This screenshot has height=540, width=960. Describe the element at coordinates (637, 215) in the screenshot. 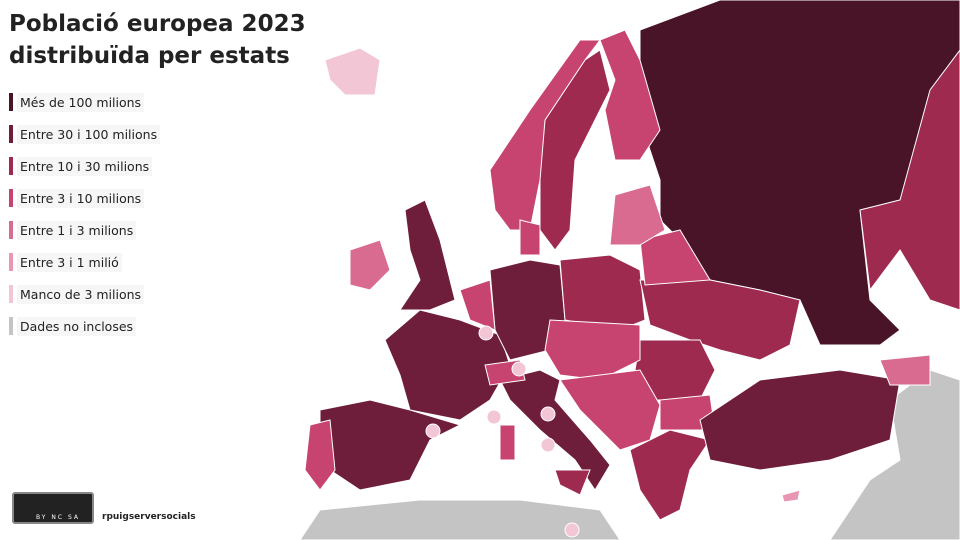

I see `baltics` at that location.